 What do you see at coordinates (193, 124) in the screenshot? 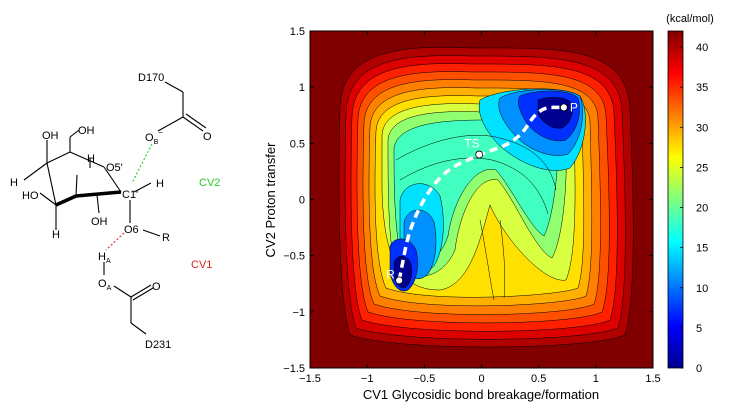
I see `bond-c-o-double` at bounding box center [193, 124].